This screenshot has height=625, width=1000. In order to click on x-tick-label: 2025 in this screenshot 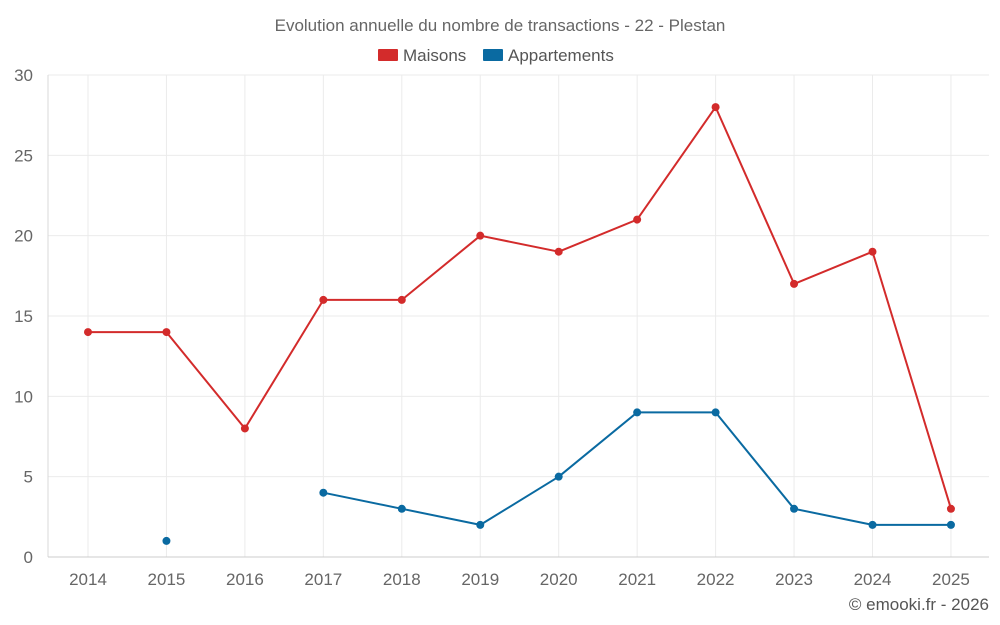, I will do `click(951, 579)`.